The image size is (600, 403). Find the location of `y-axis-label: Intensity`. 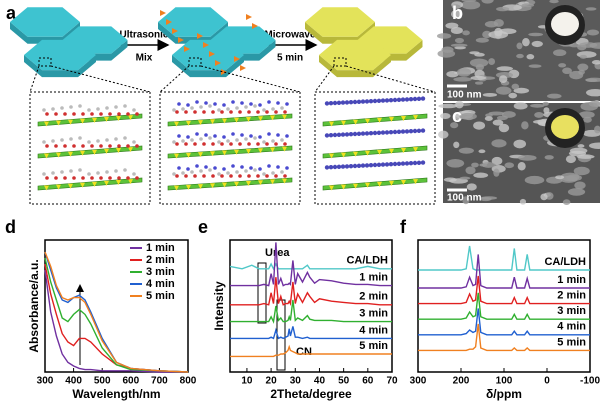

y-axis-label: Intensity is located at coordinates (219, 306).